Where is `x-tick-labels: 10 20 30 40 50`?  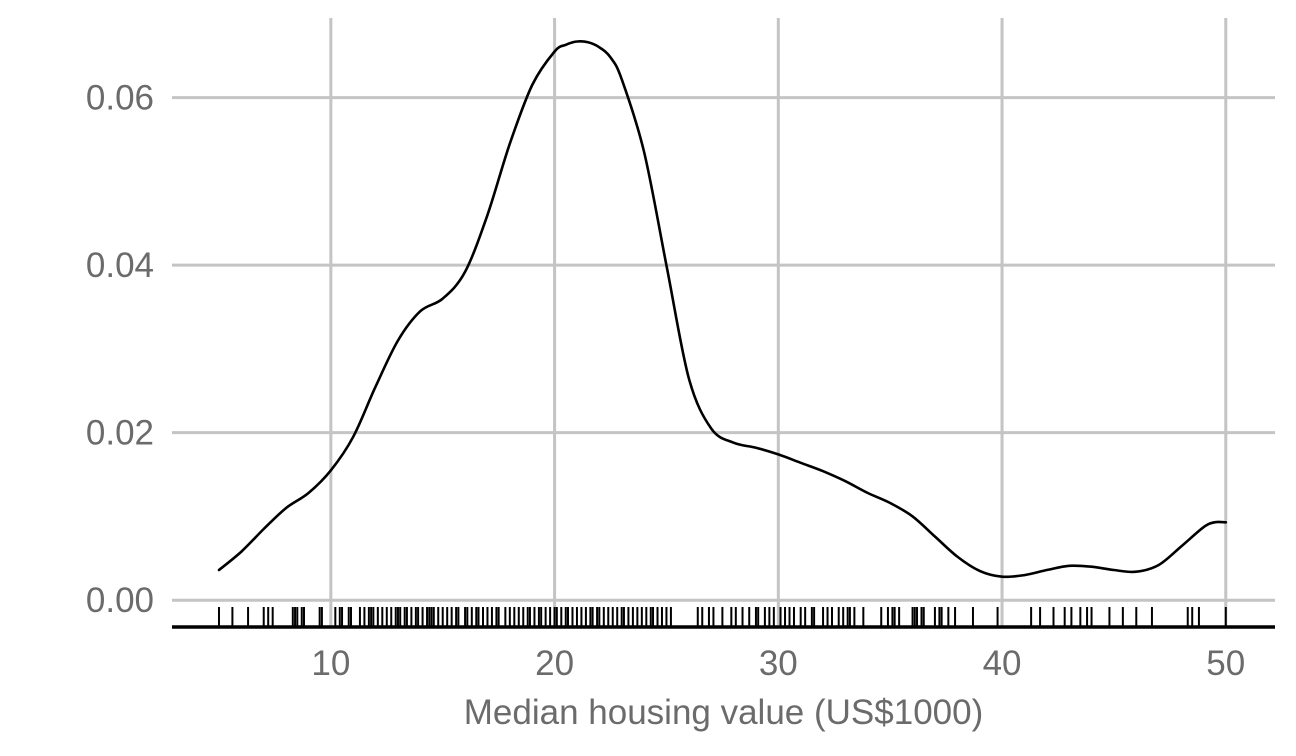 x-tick-labels: 10 20 30 40 50 is located at coordinates (778, 663).